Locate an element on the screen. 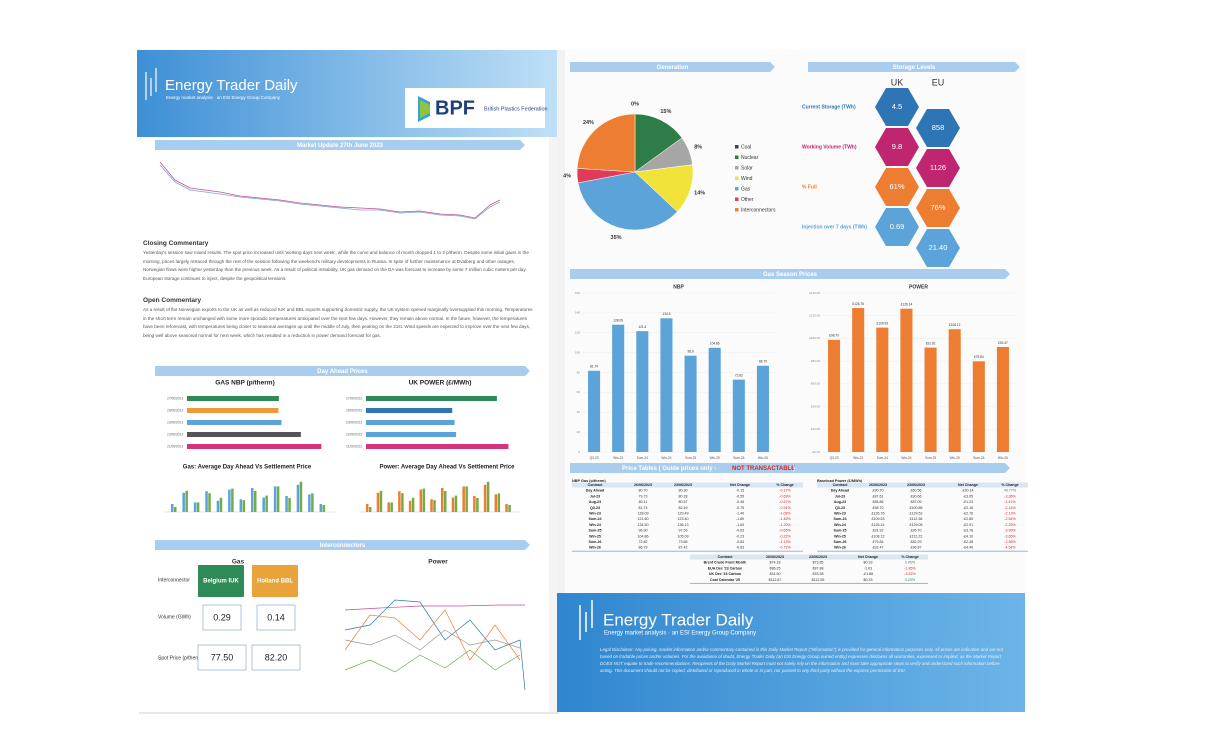 This screenshot has width=1210, height=756. table-cell: Win-24 is located at coordinates (595, 525).